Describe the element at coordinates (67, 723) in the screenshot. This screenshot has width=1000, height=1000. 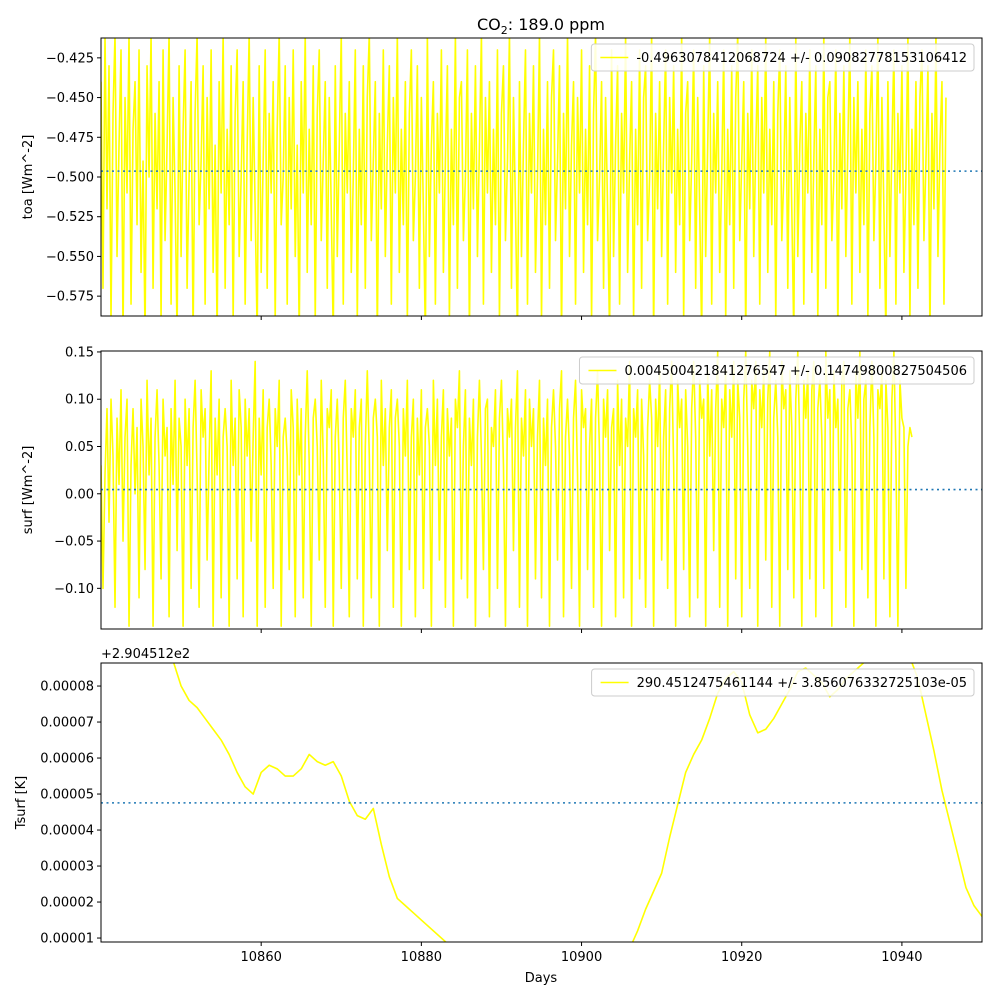
I see `tsurf-y-tick-label: 0.00007` at that location.